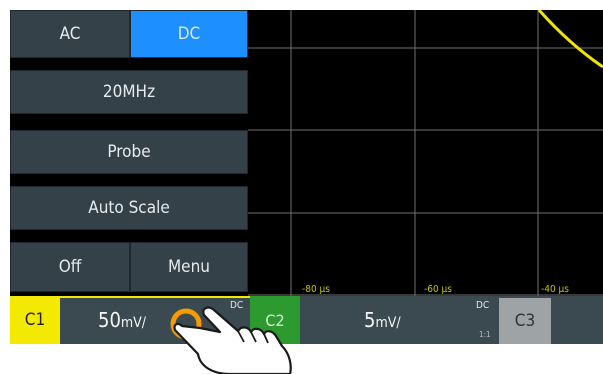 This screenshot has width=603, height=374. Describe the element at coordinates (483, 305) in the screenshot. I see `c2-coupling-indicator: DC` at that location.